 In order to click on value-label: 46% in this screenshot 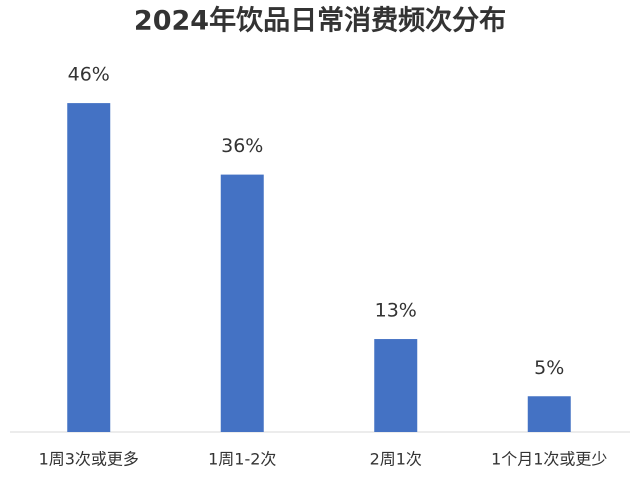, I will do `click(89, 75)`.